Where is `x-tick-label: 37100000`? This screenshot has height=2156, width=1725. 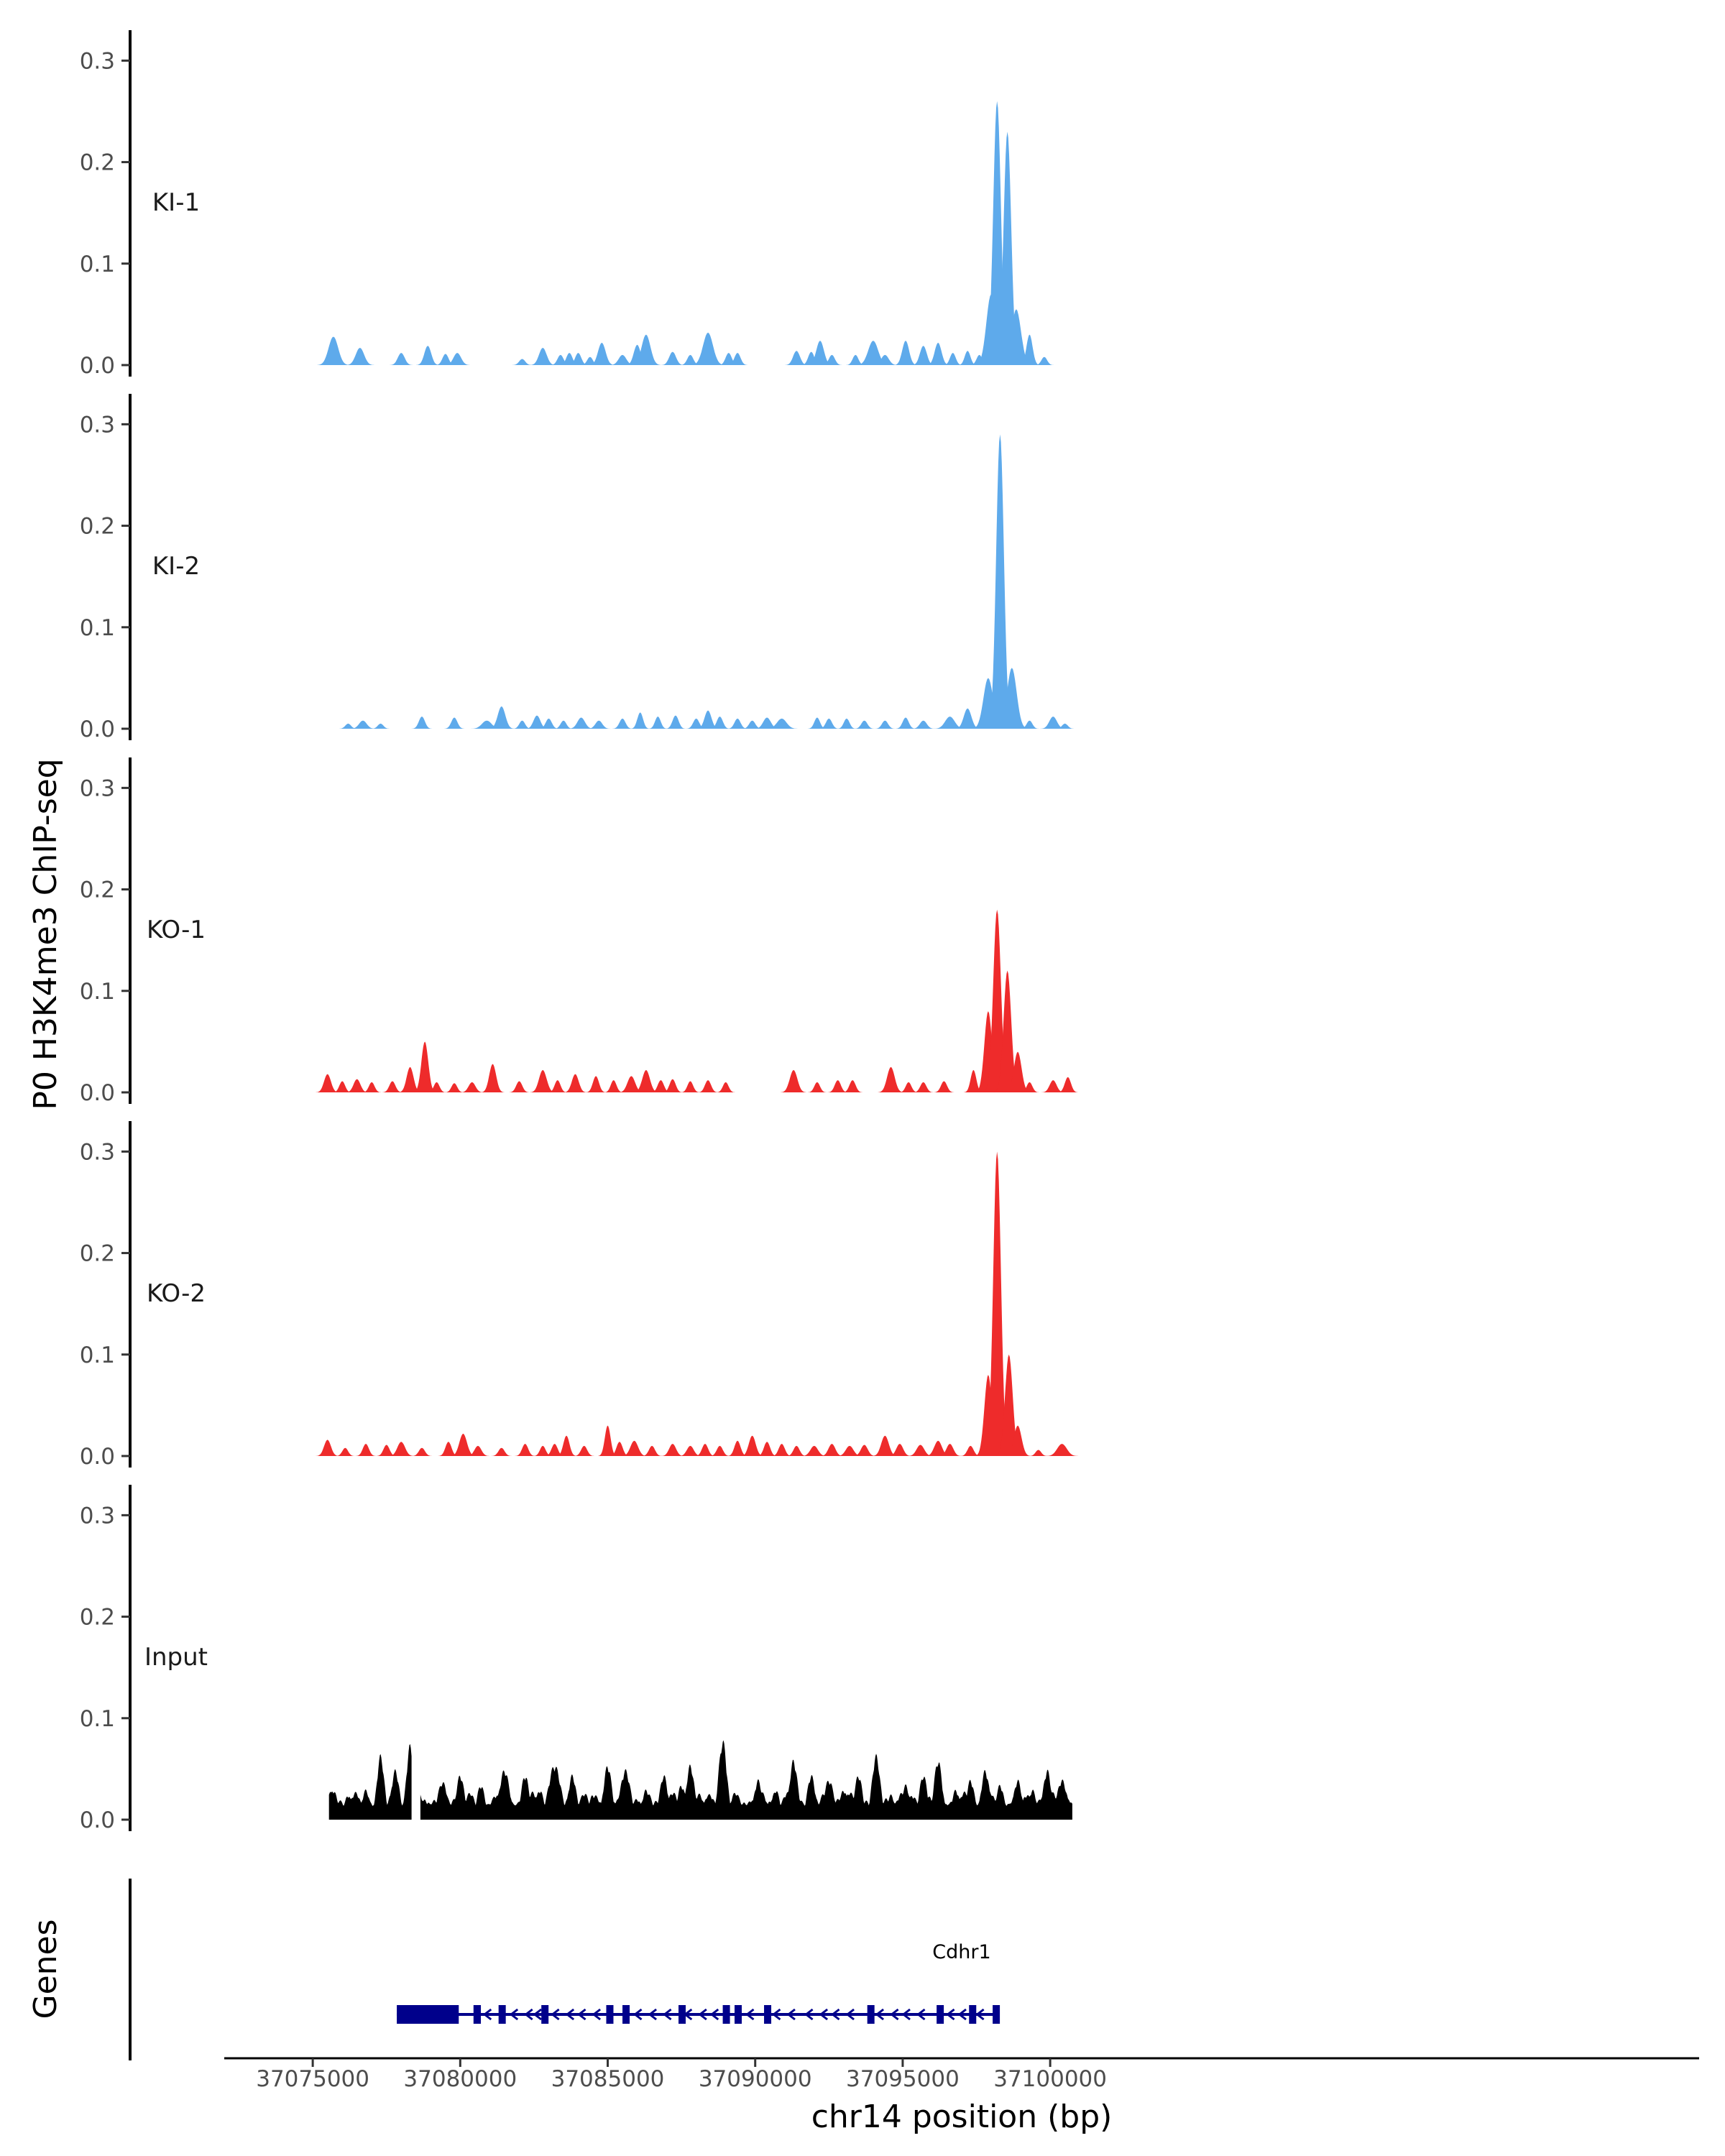 x-tick-label: 37100000 is located at coordinates (1050, 2079).